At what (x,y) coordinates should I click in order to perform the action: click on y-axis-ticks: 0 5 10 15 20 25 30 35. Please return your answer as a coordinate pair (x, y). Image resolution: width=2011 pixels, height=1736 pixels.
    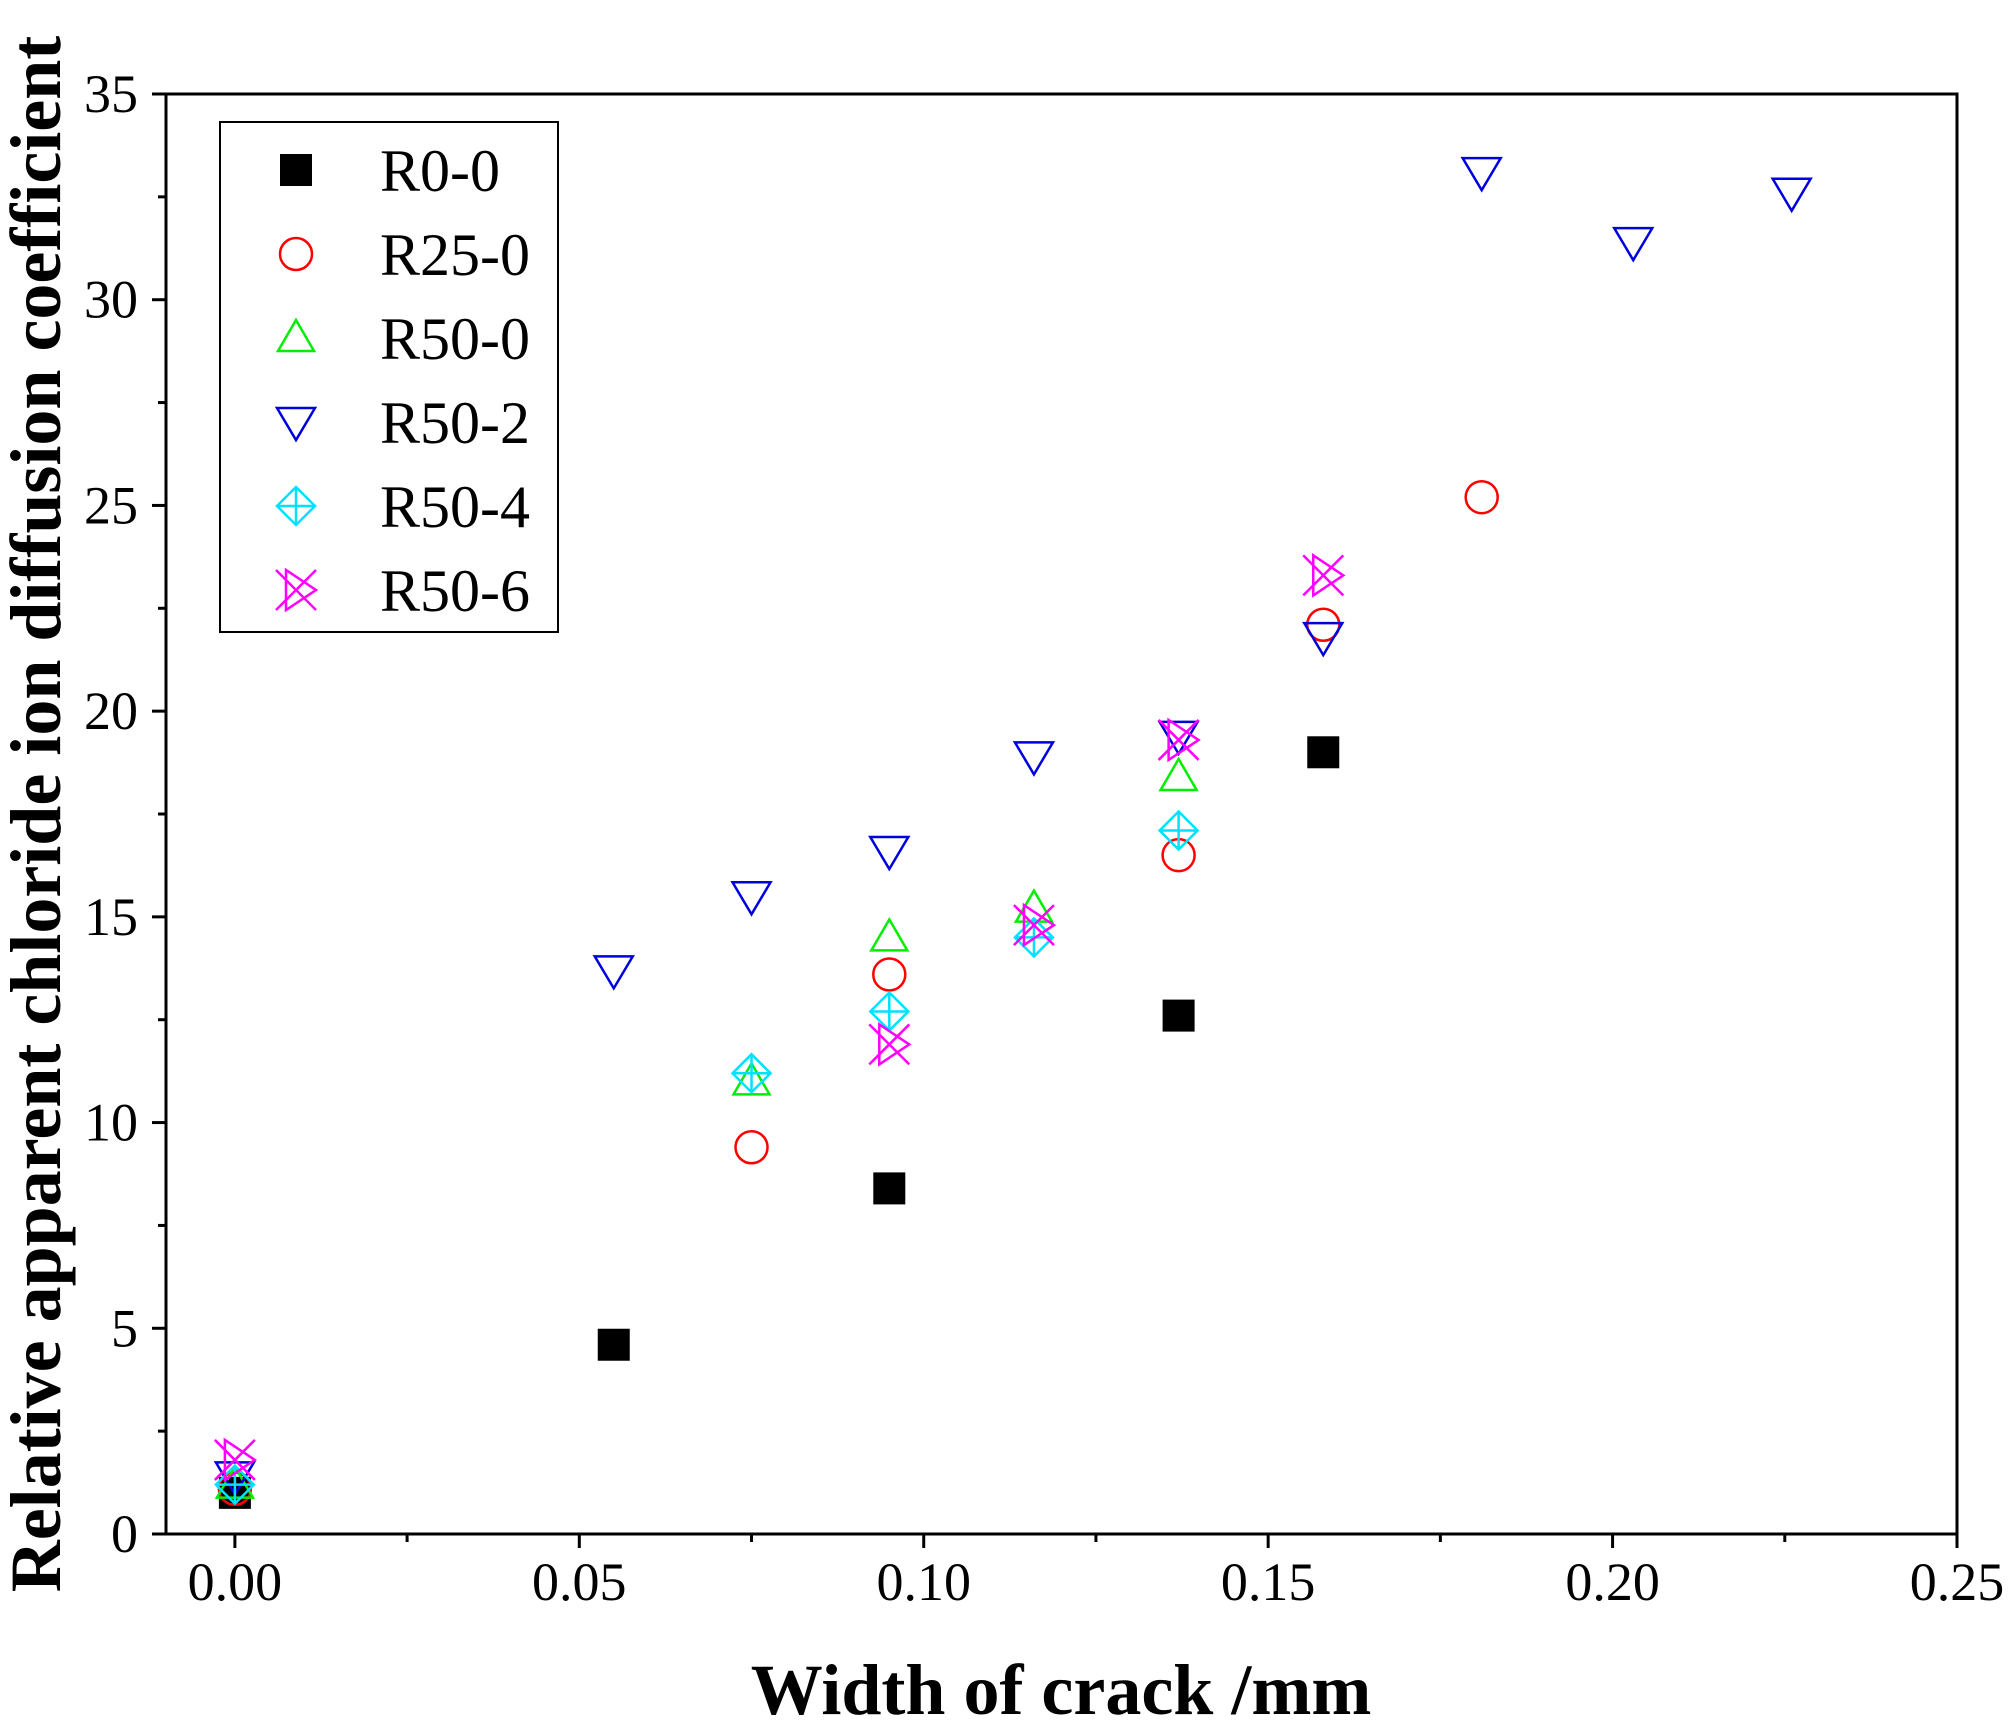
    Looking at the image, I should click on (125, 814).